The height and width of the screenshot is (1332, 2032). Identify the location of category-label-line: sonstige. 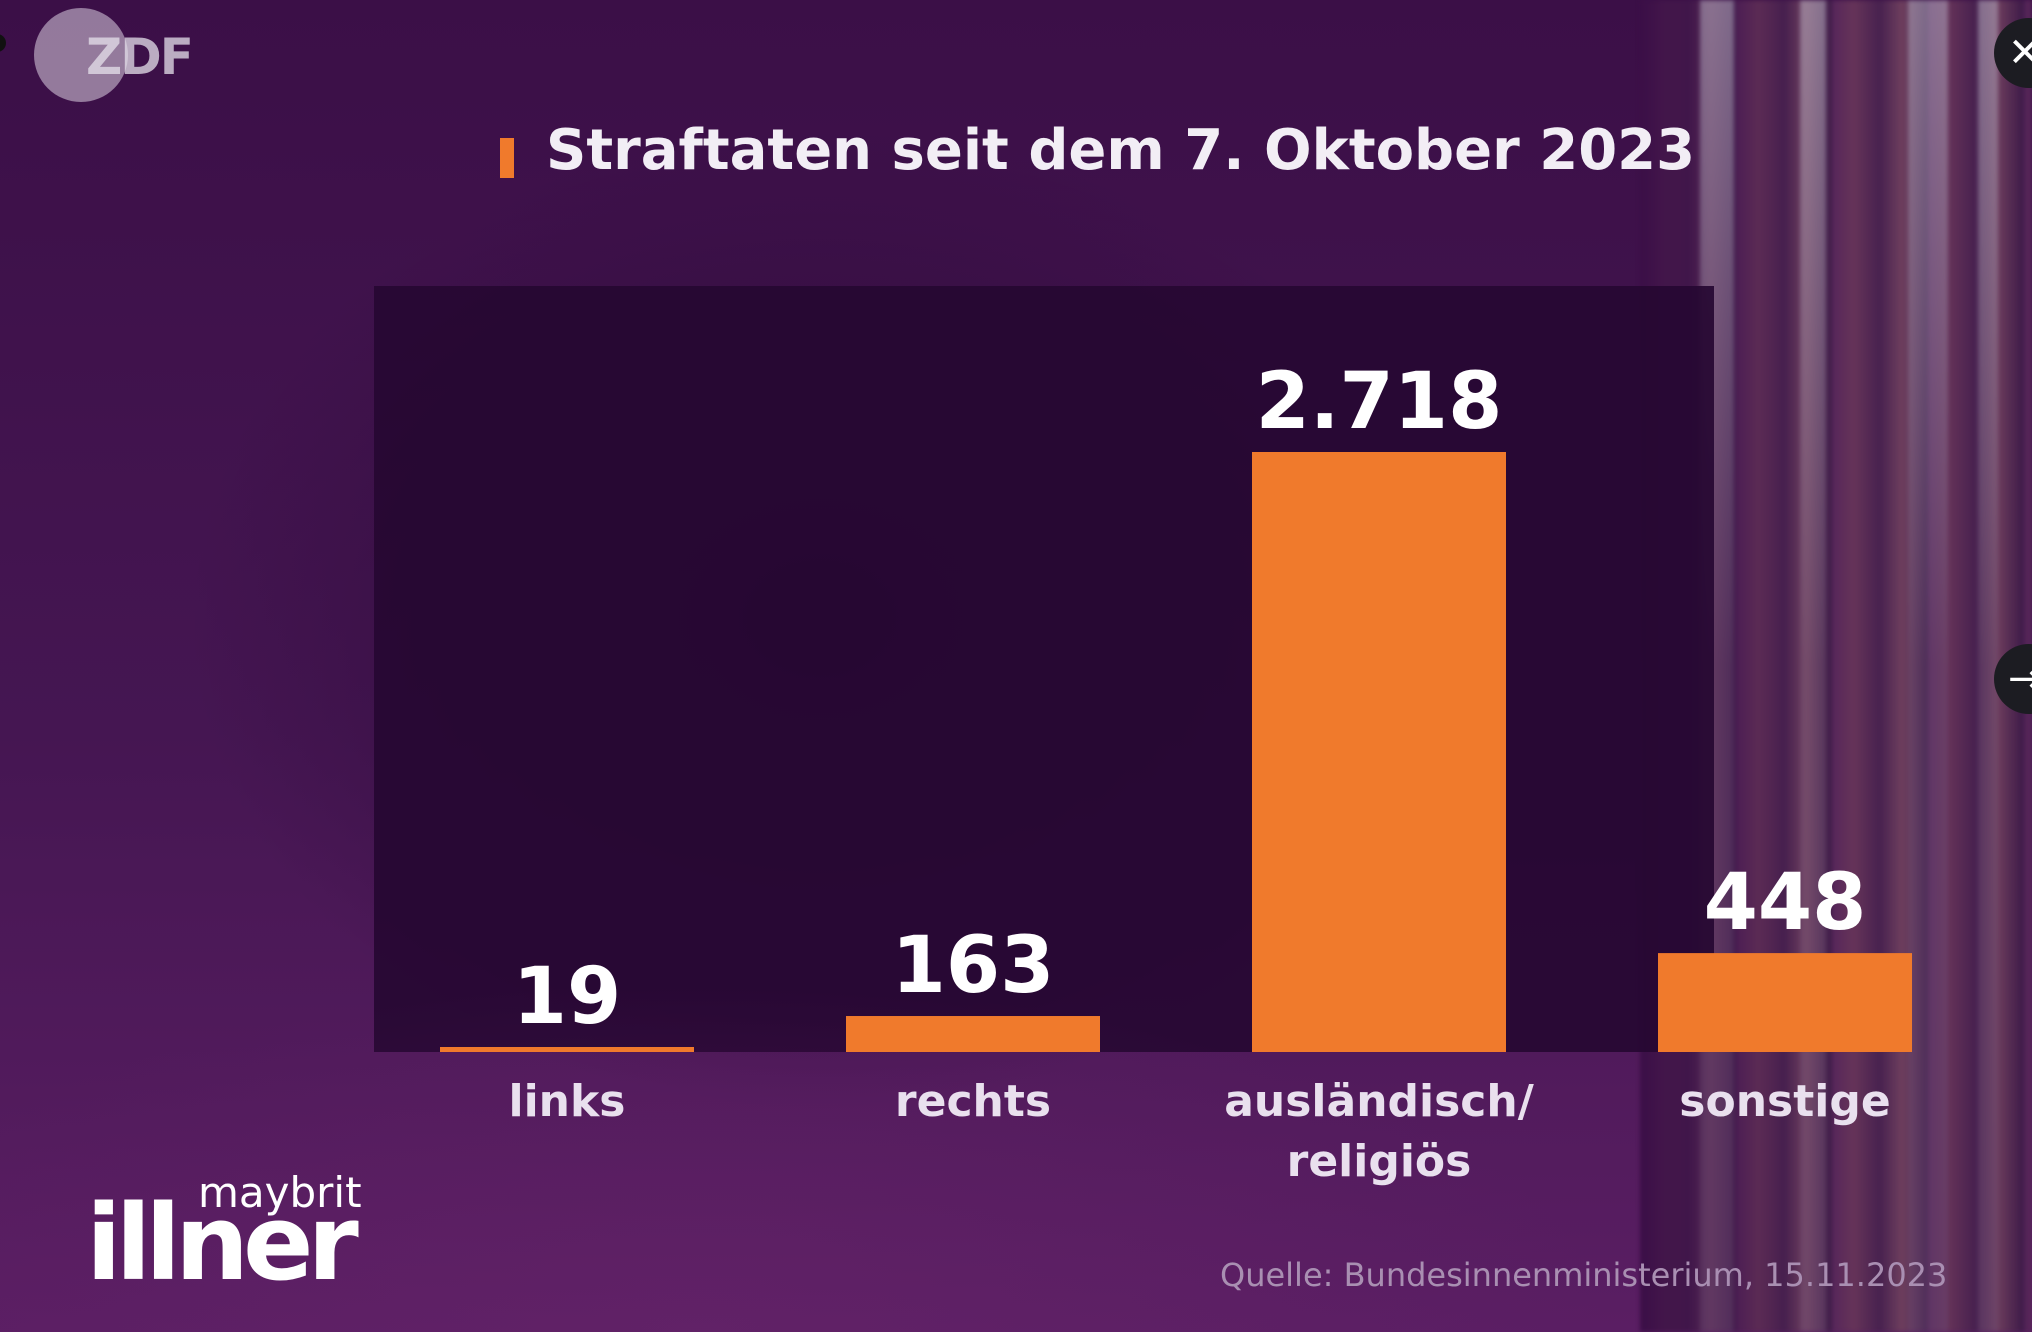
(1784, 1101).